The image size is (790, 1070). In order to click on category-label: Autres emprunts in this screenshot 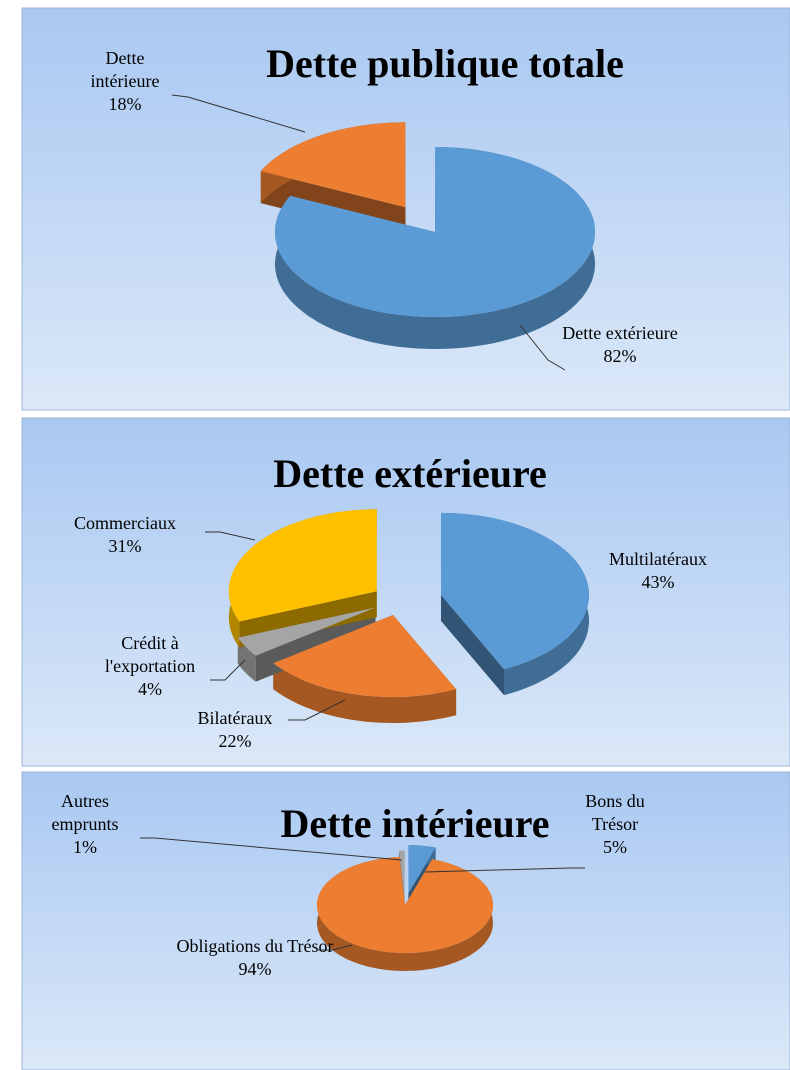, I will do `click(85, 812)`.